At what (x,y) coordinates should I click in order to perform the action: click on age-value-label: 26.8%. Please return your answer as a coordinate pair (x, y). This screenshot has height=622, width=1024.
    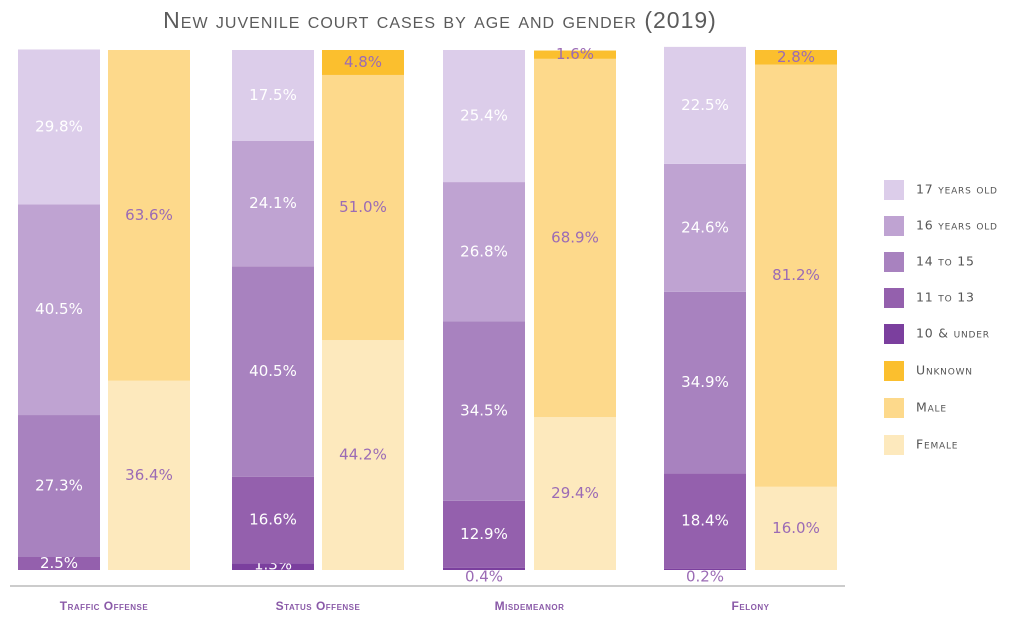
    Looking at the image, I should click on (484, 251).